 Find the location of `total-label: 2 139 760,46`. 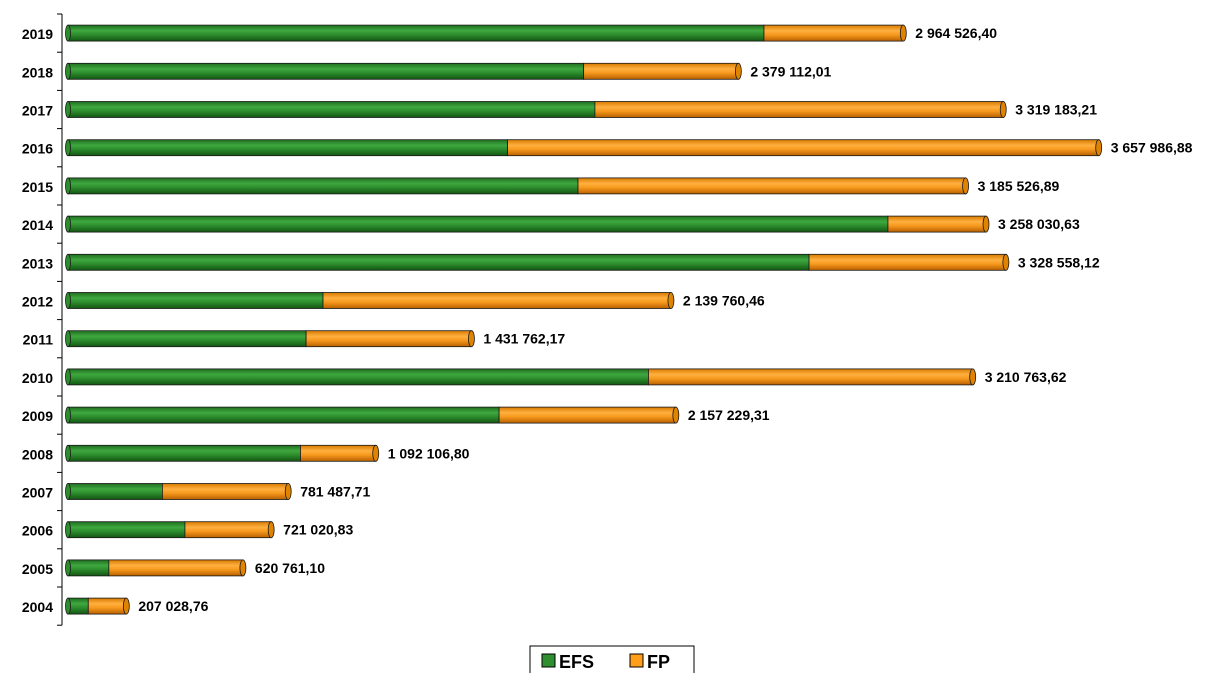

total-label: 2 139 760,46 is located at coordinates (724, 301).